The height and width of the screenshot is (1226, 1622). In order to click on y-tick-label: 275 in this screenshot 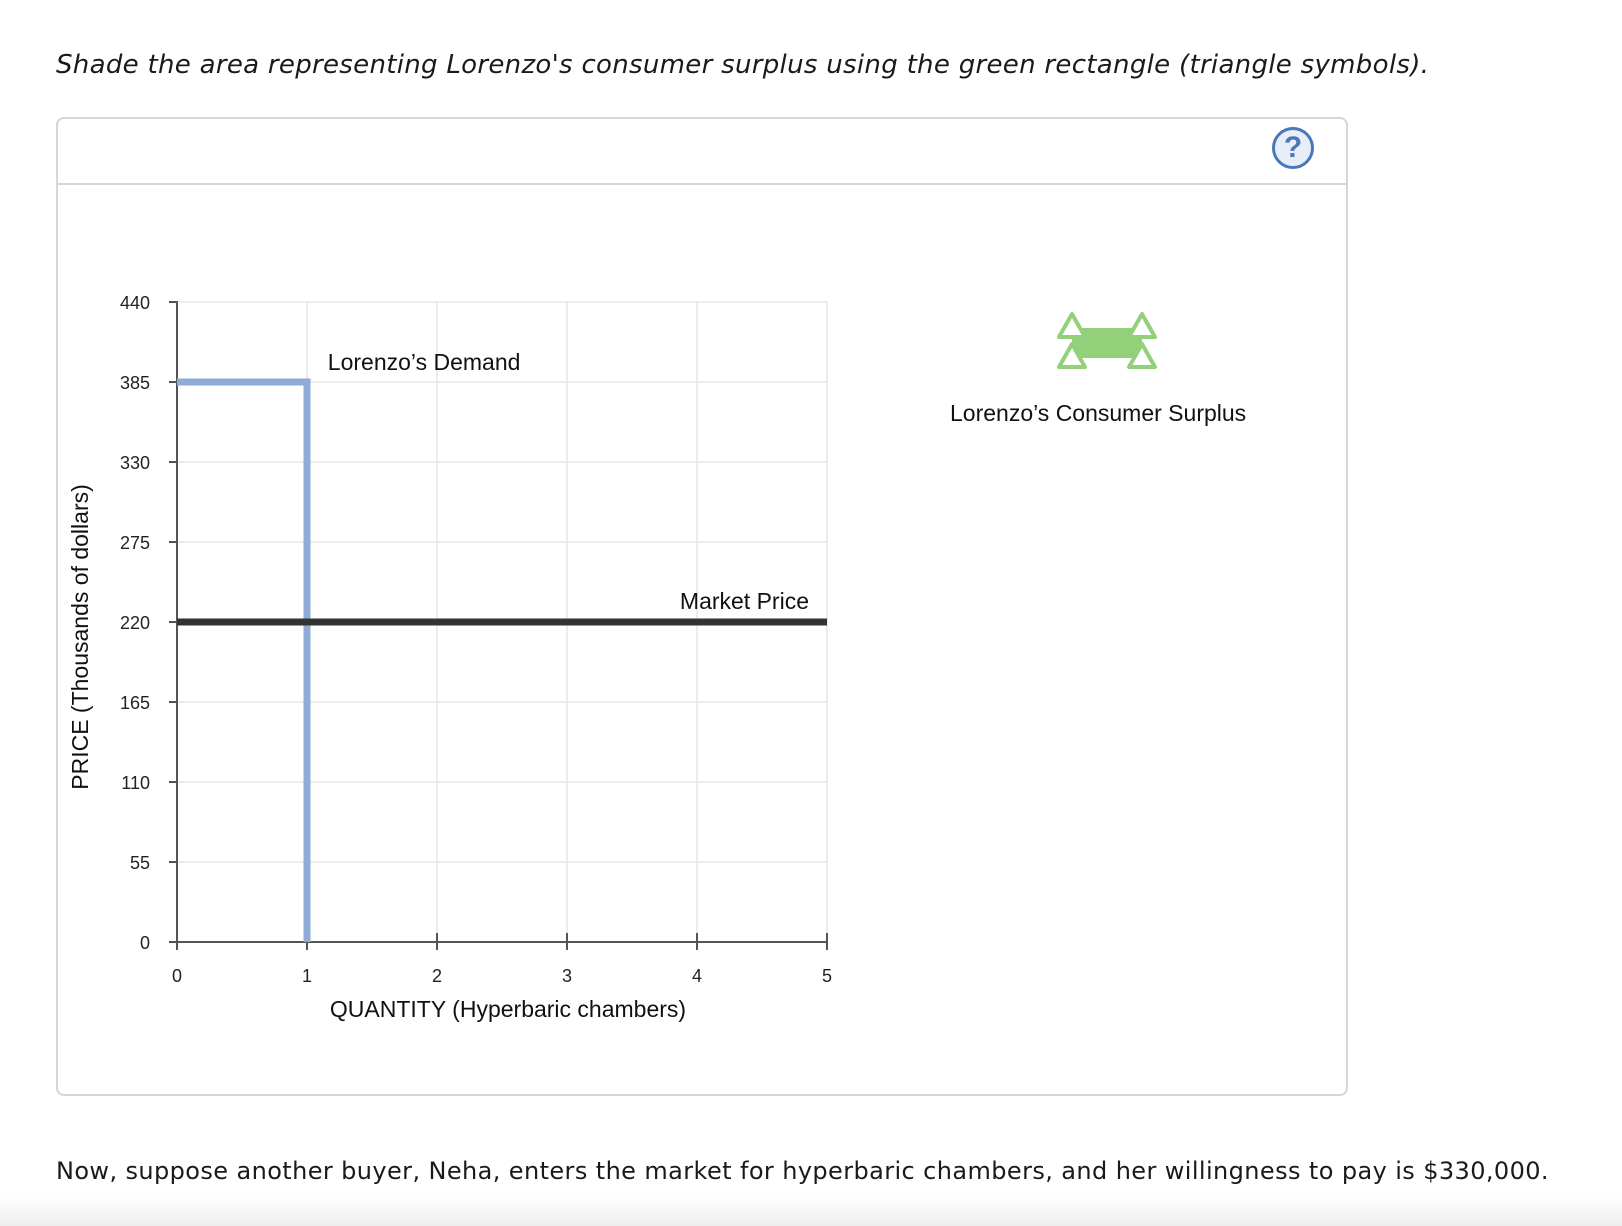, I will do `click(135, 543)`.